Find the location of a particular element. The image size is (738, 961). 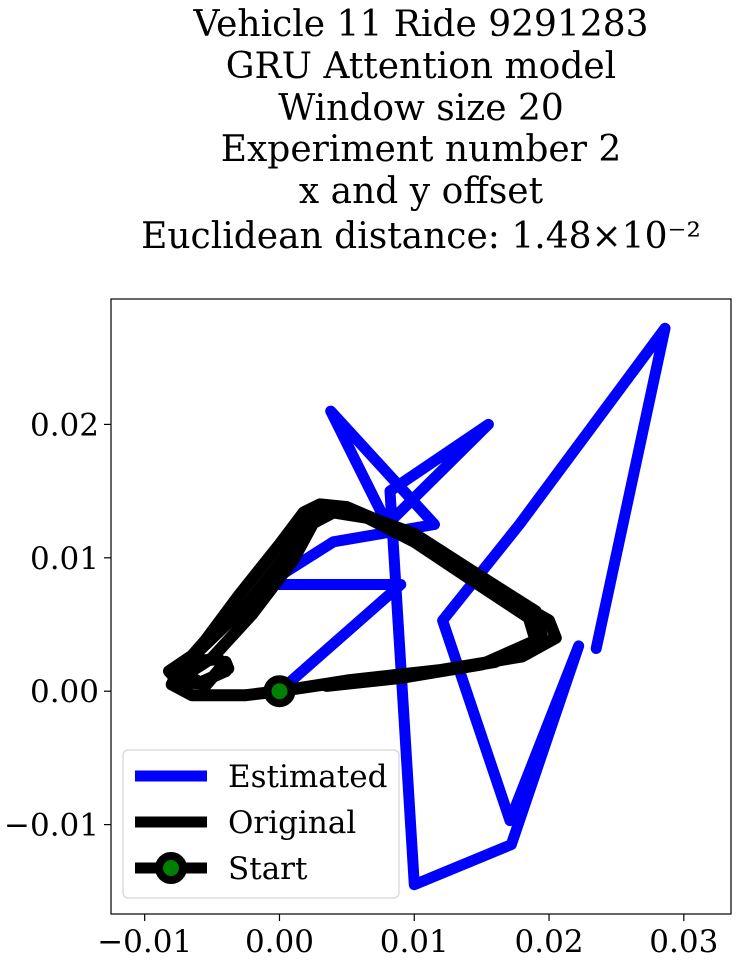

legend-label-start: Start is located at coordinates (268, 869).